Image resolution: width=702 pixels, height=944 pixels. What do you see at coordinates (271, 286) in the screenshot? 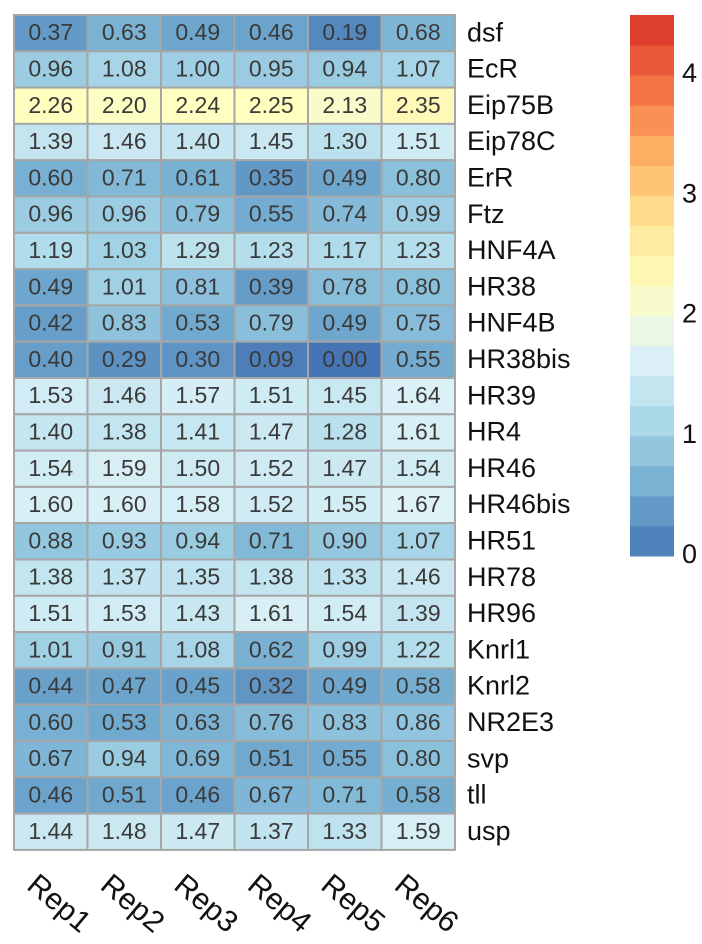
I see `cell-value-label: 0.39` at bounding box center [271, 286].